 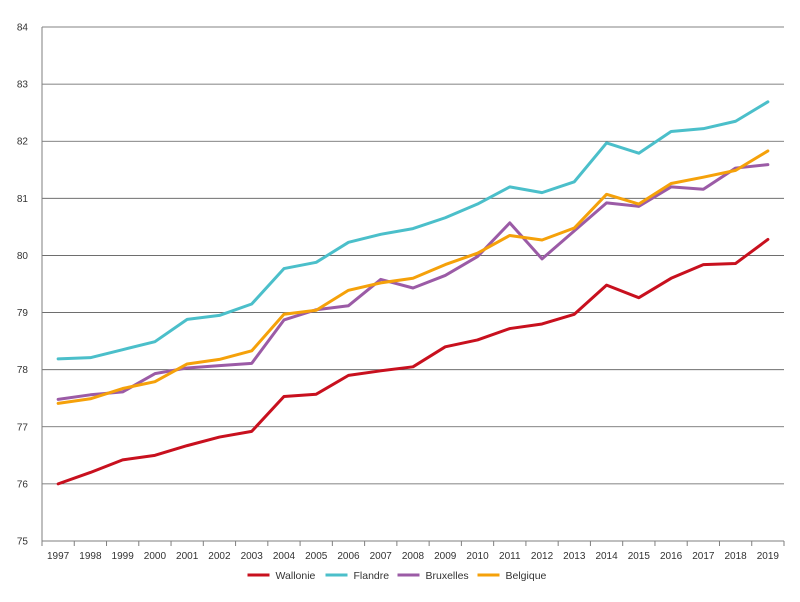 What do you see at coordinates (23, 256) in the screenshot?
I see `y-tick-label: 80` at bounding box center [23, 256].